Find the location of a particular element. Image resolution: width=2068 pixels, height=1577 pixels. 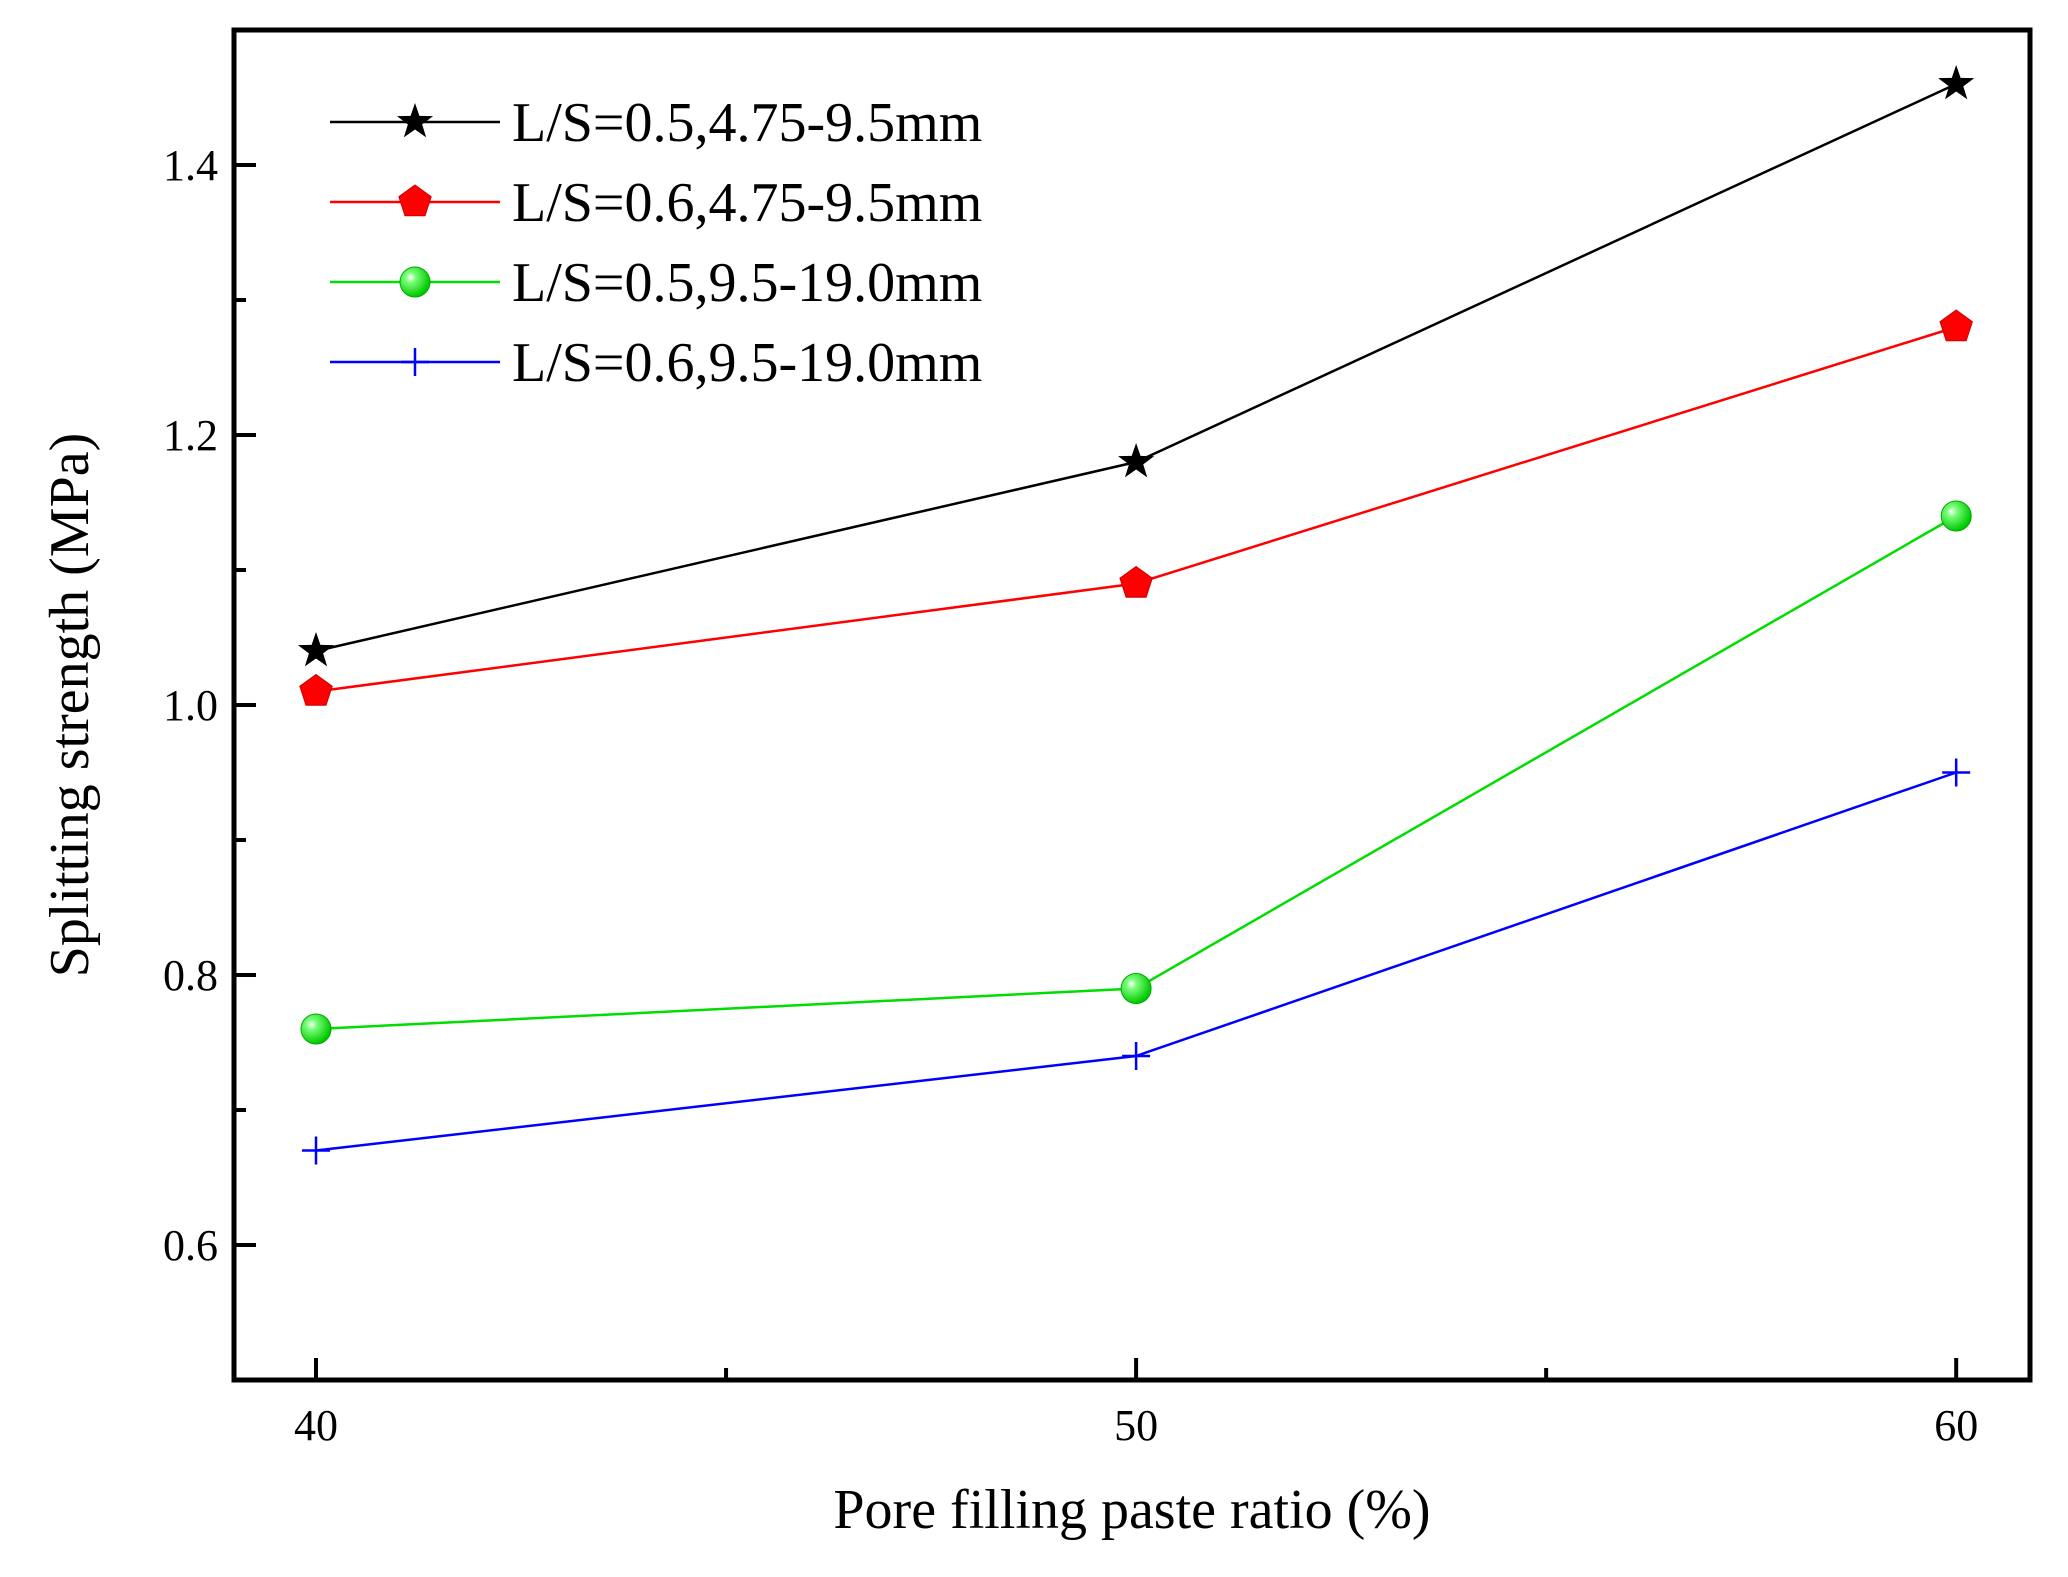

y-tick-label-0.6: 0.6 is located at coordinates (190, 1245).